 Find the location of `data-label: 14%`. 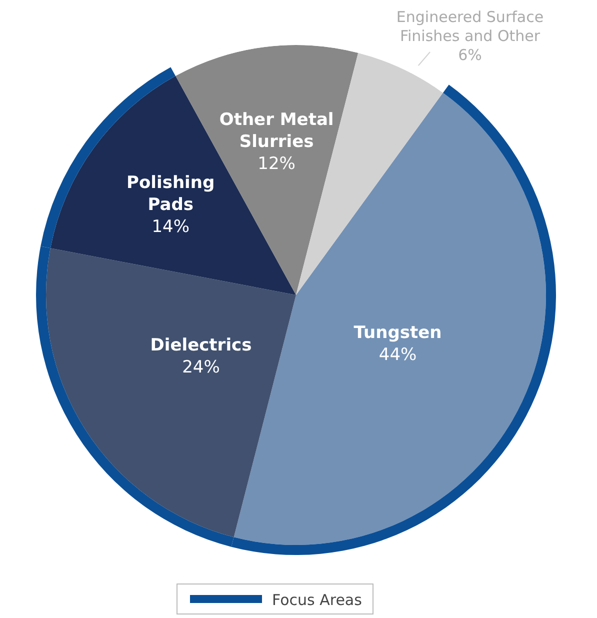

data-label: 14% is located at coordinates (171, 226).